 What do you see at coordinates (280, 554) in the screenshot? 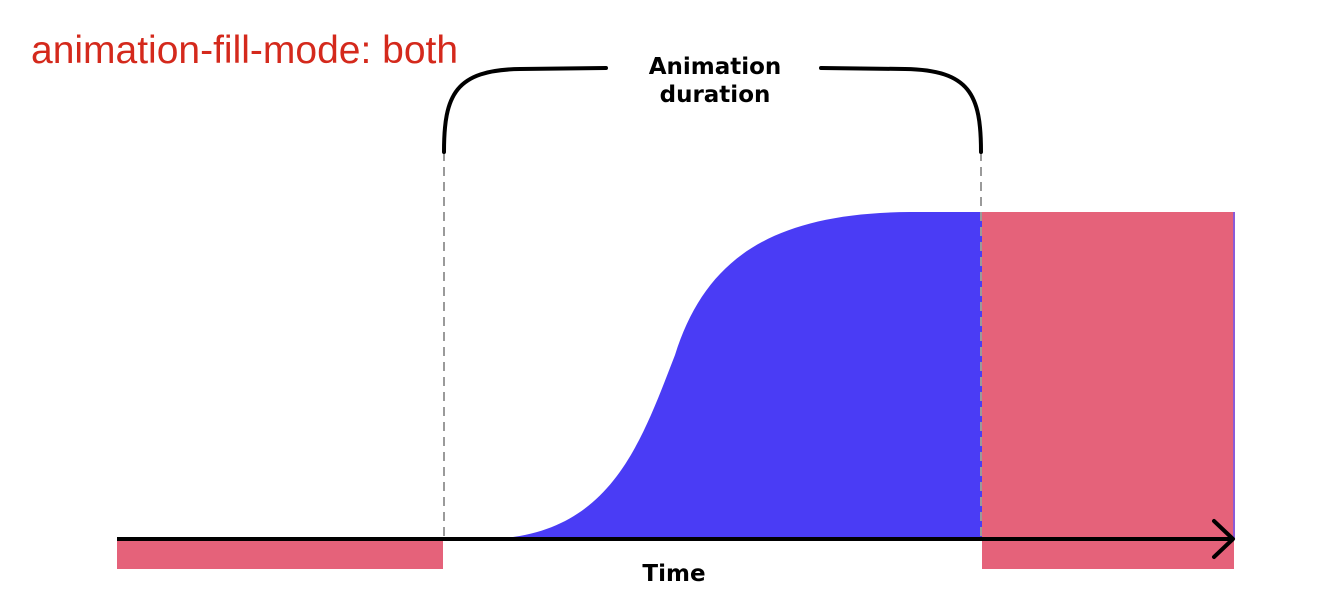
I see `backwards-fill-bar` at bounding box center [280, 554].